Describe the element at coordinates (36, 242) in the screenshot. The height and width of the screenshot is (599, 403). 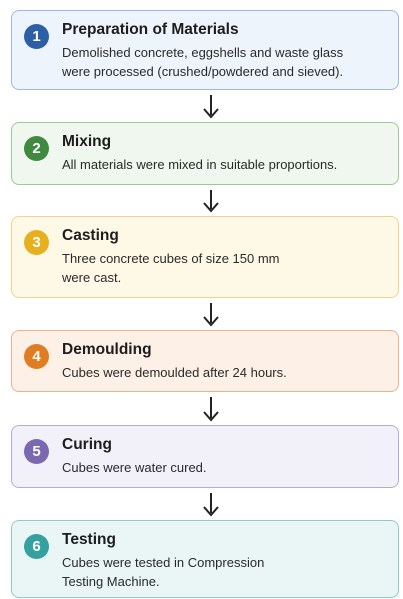
I see `step-number: 3` at that location.